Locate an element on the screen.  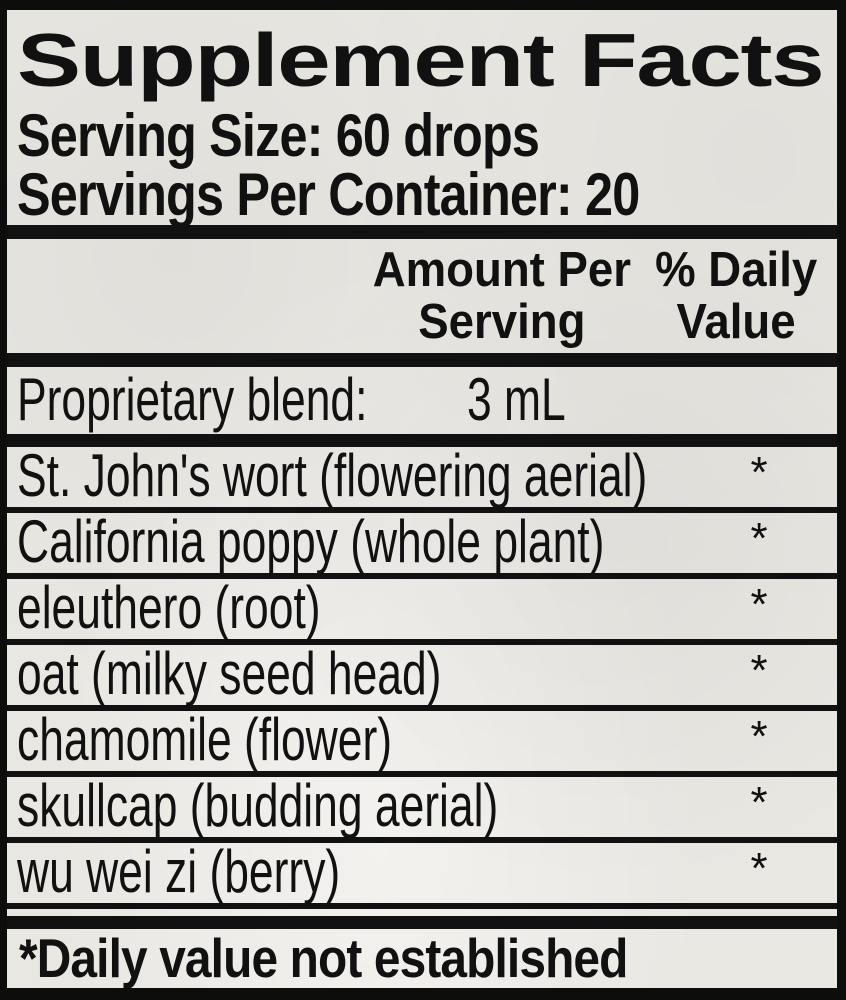
column-headers: Amount Per Serving % Daily Value is located at coordinates (422, 296).